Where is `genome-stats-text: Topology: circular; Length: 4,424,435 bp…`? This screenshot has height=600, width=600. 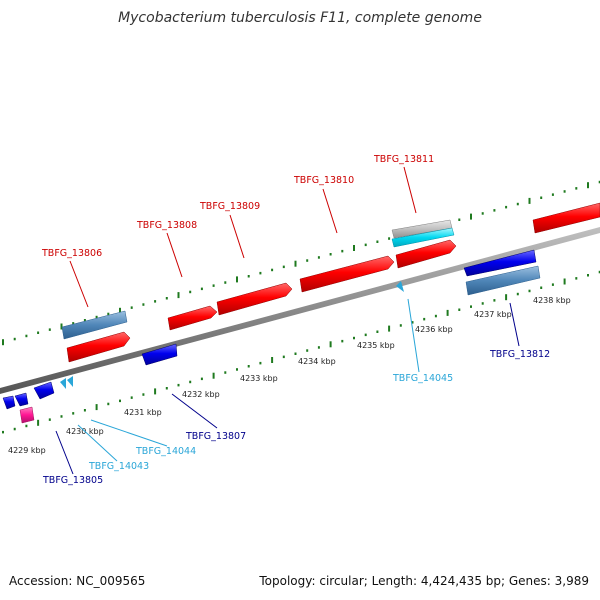 genome-stats-text: Topology: circular; Length: 4,424,435 bp… is located at coordinates (424, 581).